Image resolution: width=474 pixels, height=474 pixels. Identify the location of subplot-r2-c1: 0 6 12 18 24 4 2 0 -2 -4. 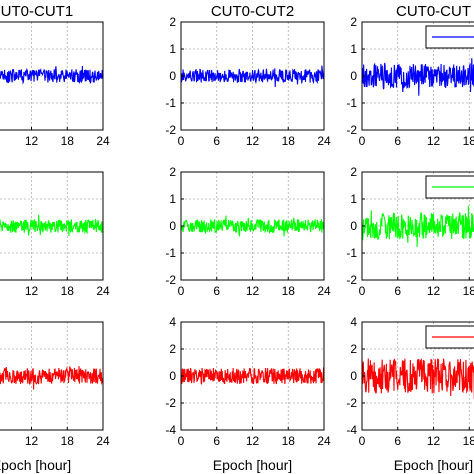
(248, 381).